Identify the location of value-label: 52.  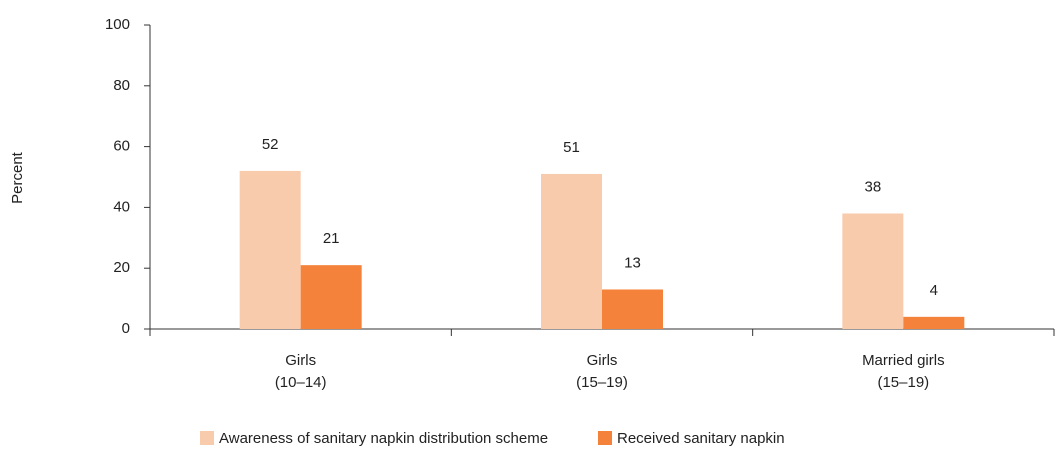
(270, 144).